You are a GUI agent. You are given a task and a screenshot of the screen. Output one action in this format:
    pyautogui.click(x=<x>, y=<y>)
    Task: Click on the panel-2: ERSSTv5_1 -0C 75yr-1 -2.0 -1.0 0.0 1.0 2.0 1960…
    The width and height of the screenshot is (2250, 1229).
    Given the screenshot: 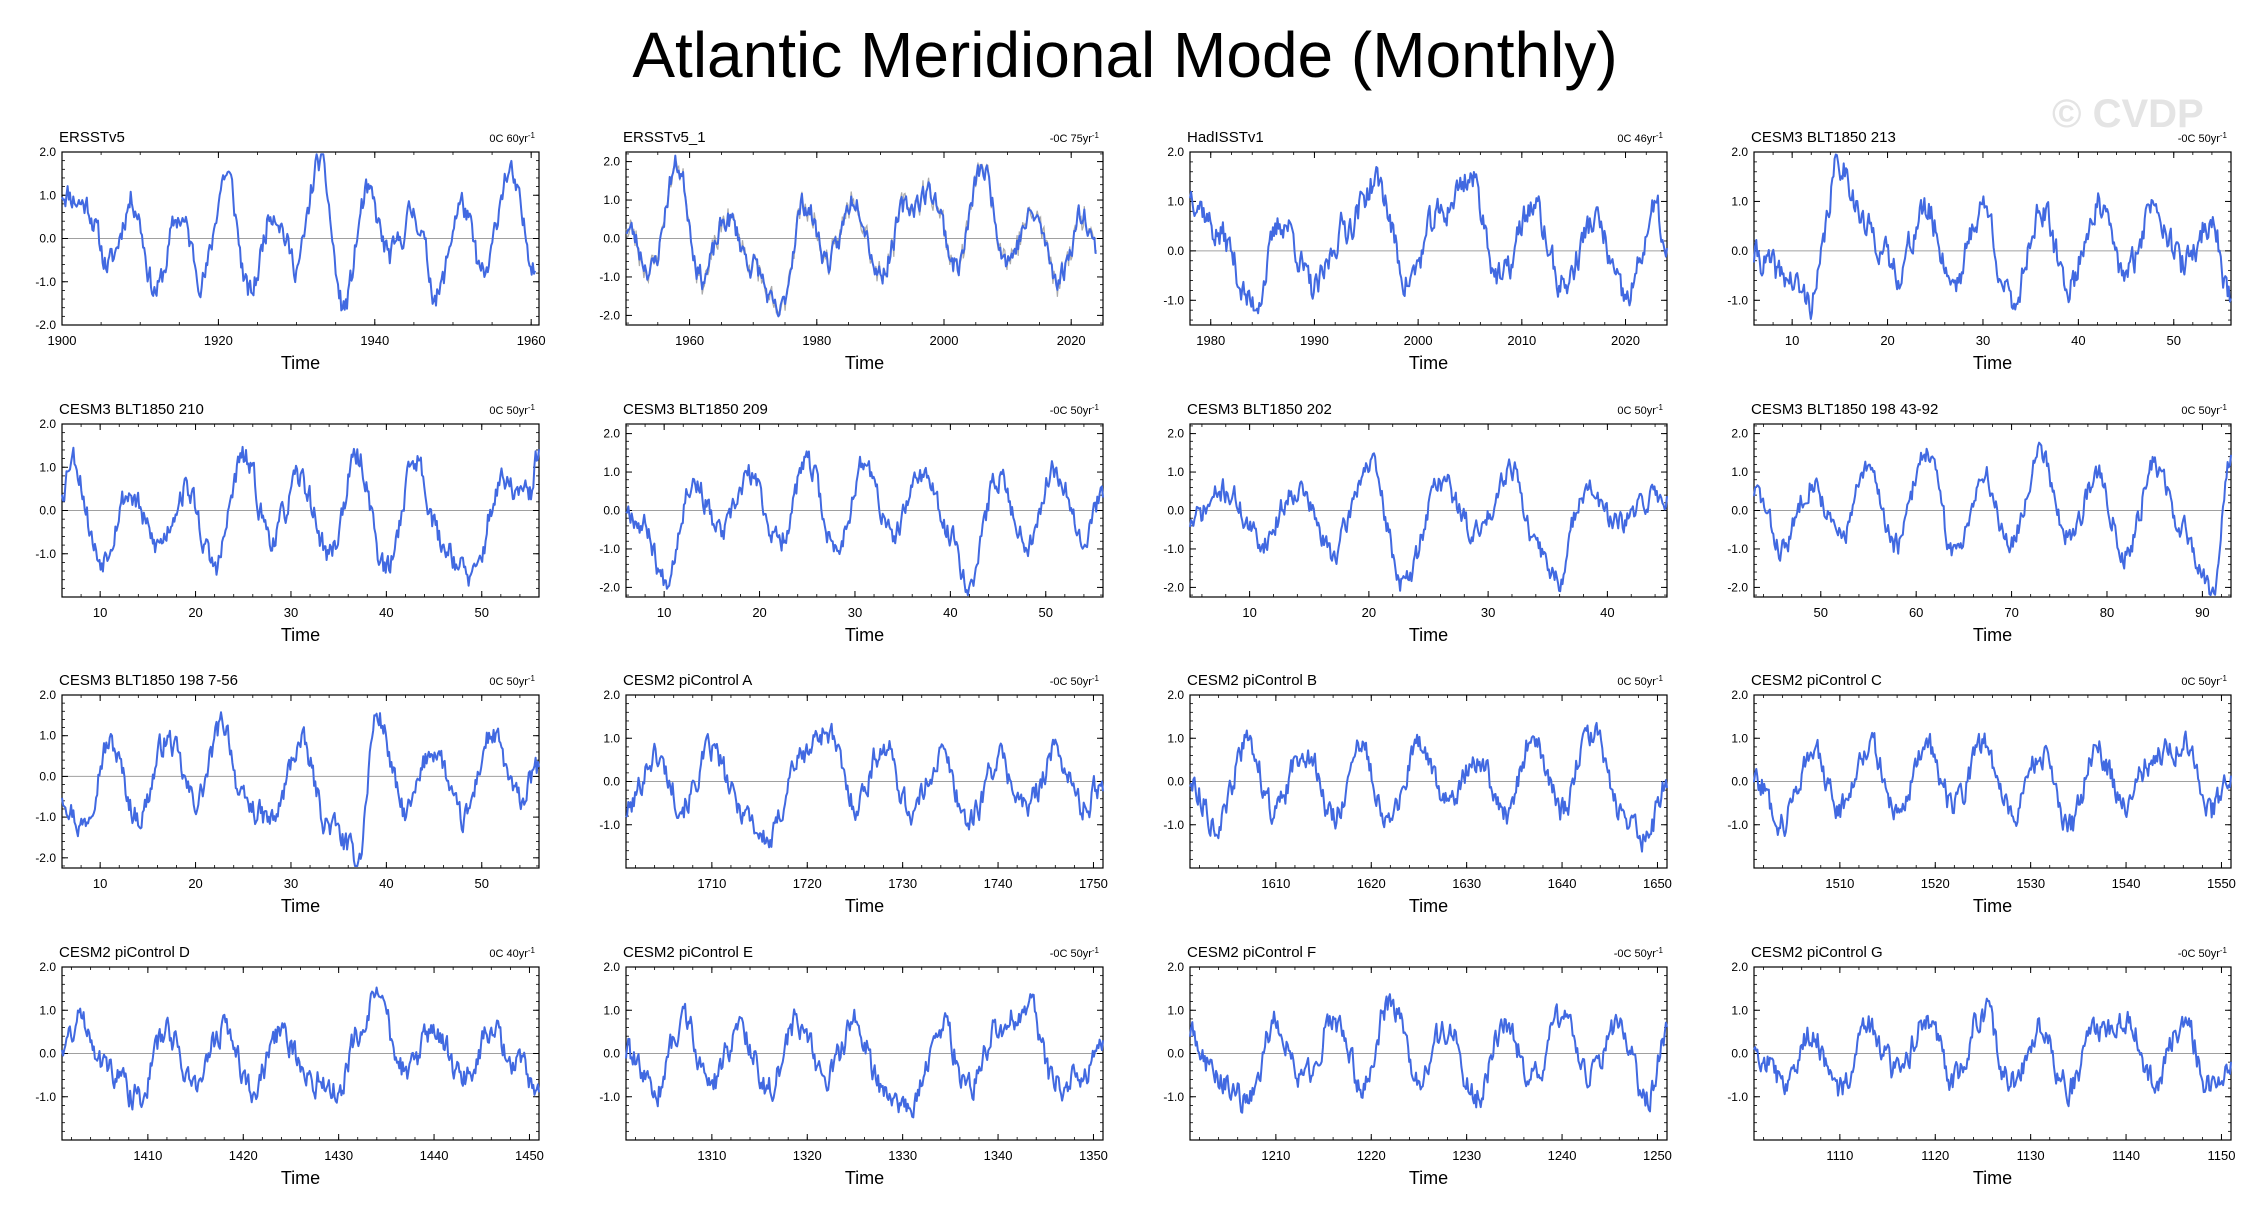 What is the action you would take?
    pyautogui.click(x=851, y=251)
    